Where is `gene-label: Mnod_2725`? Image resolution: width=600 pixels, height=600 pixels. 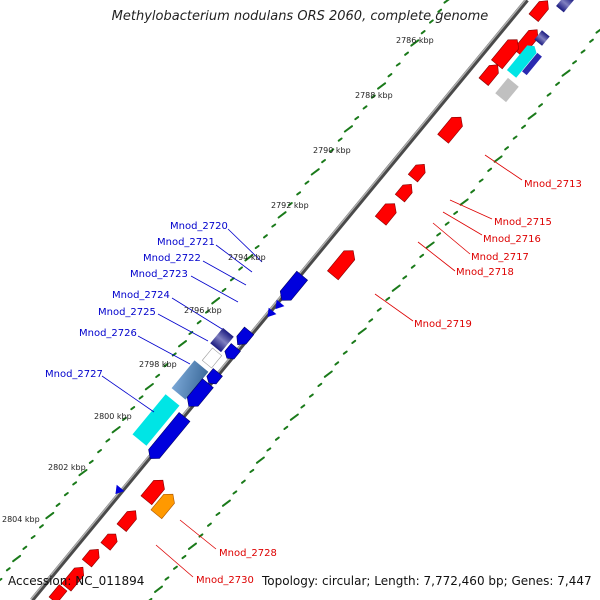
gene-label: Mnod_2725 is located at coordinates (127, 312).